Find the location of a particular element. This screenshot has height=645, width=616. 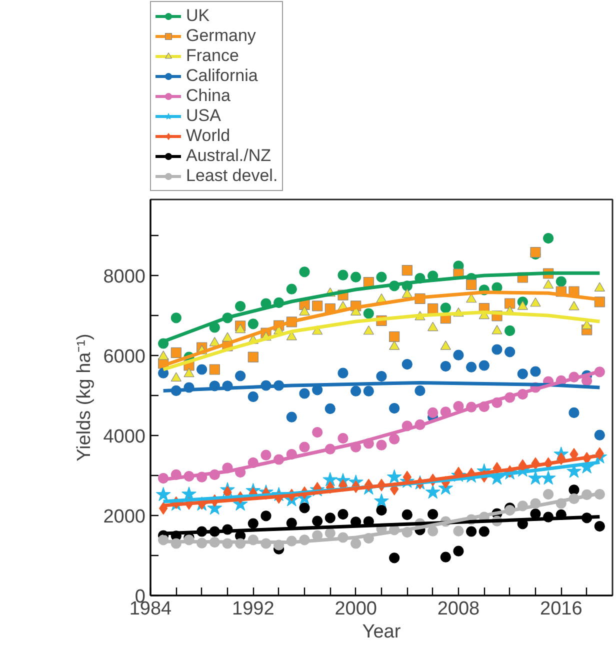

x-tick-label: 1992 is located at coordinates (253, 609).